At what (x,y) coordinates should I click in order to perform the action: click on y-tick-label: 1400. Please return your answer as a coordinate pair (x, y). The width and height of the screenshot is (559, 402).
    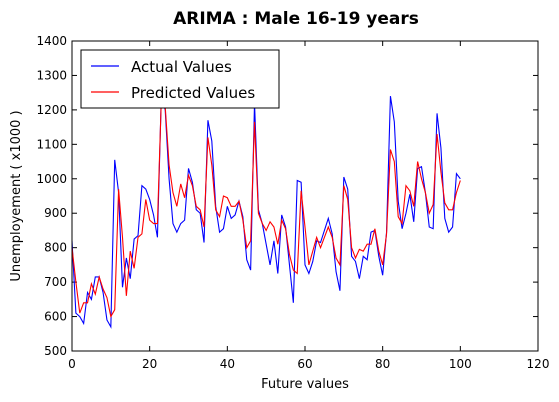
    Looking at the image, I should click on (51, 41).